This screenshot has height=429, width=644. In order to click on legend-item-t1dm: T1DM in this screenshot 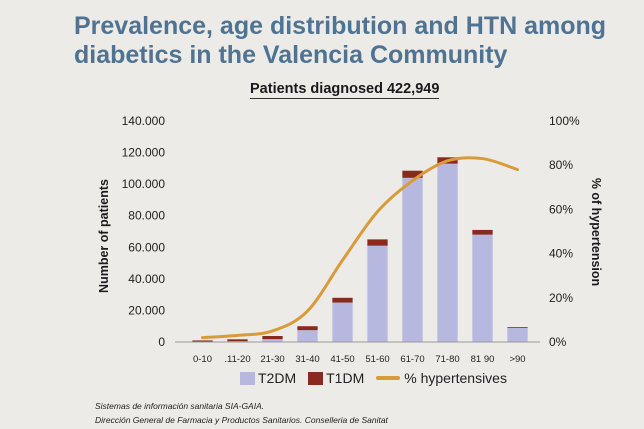, I will do `click(336, 378)`.